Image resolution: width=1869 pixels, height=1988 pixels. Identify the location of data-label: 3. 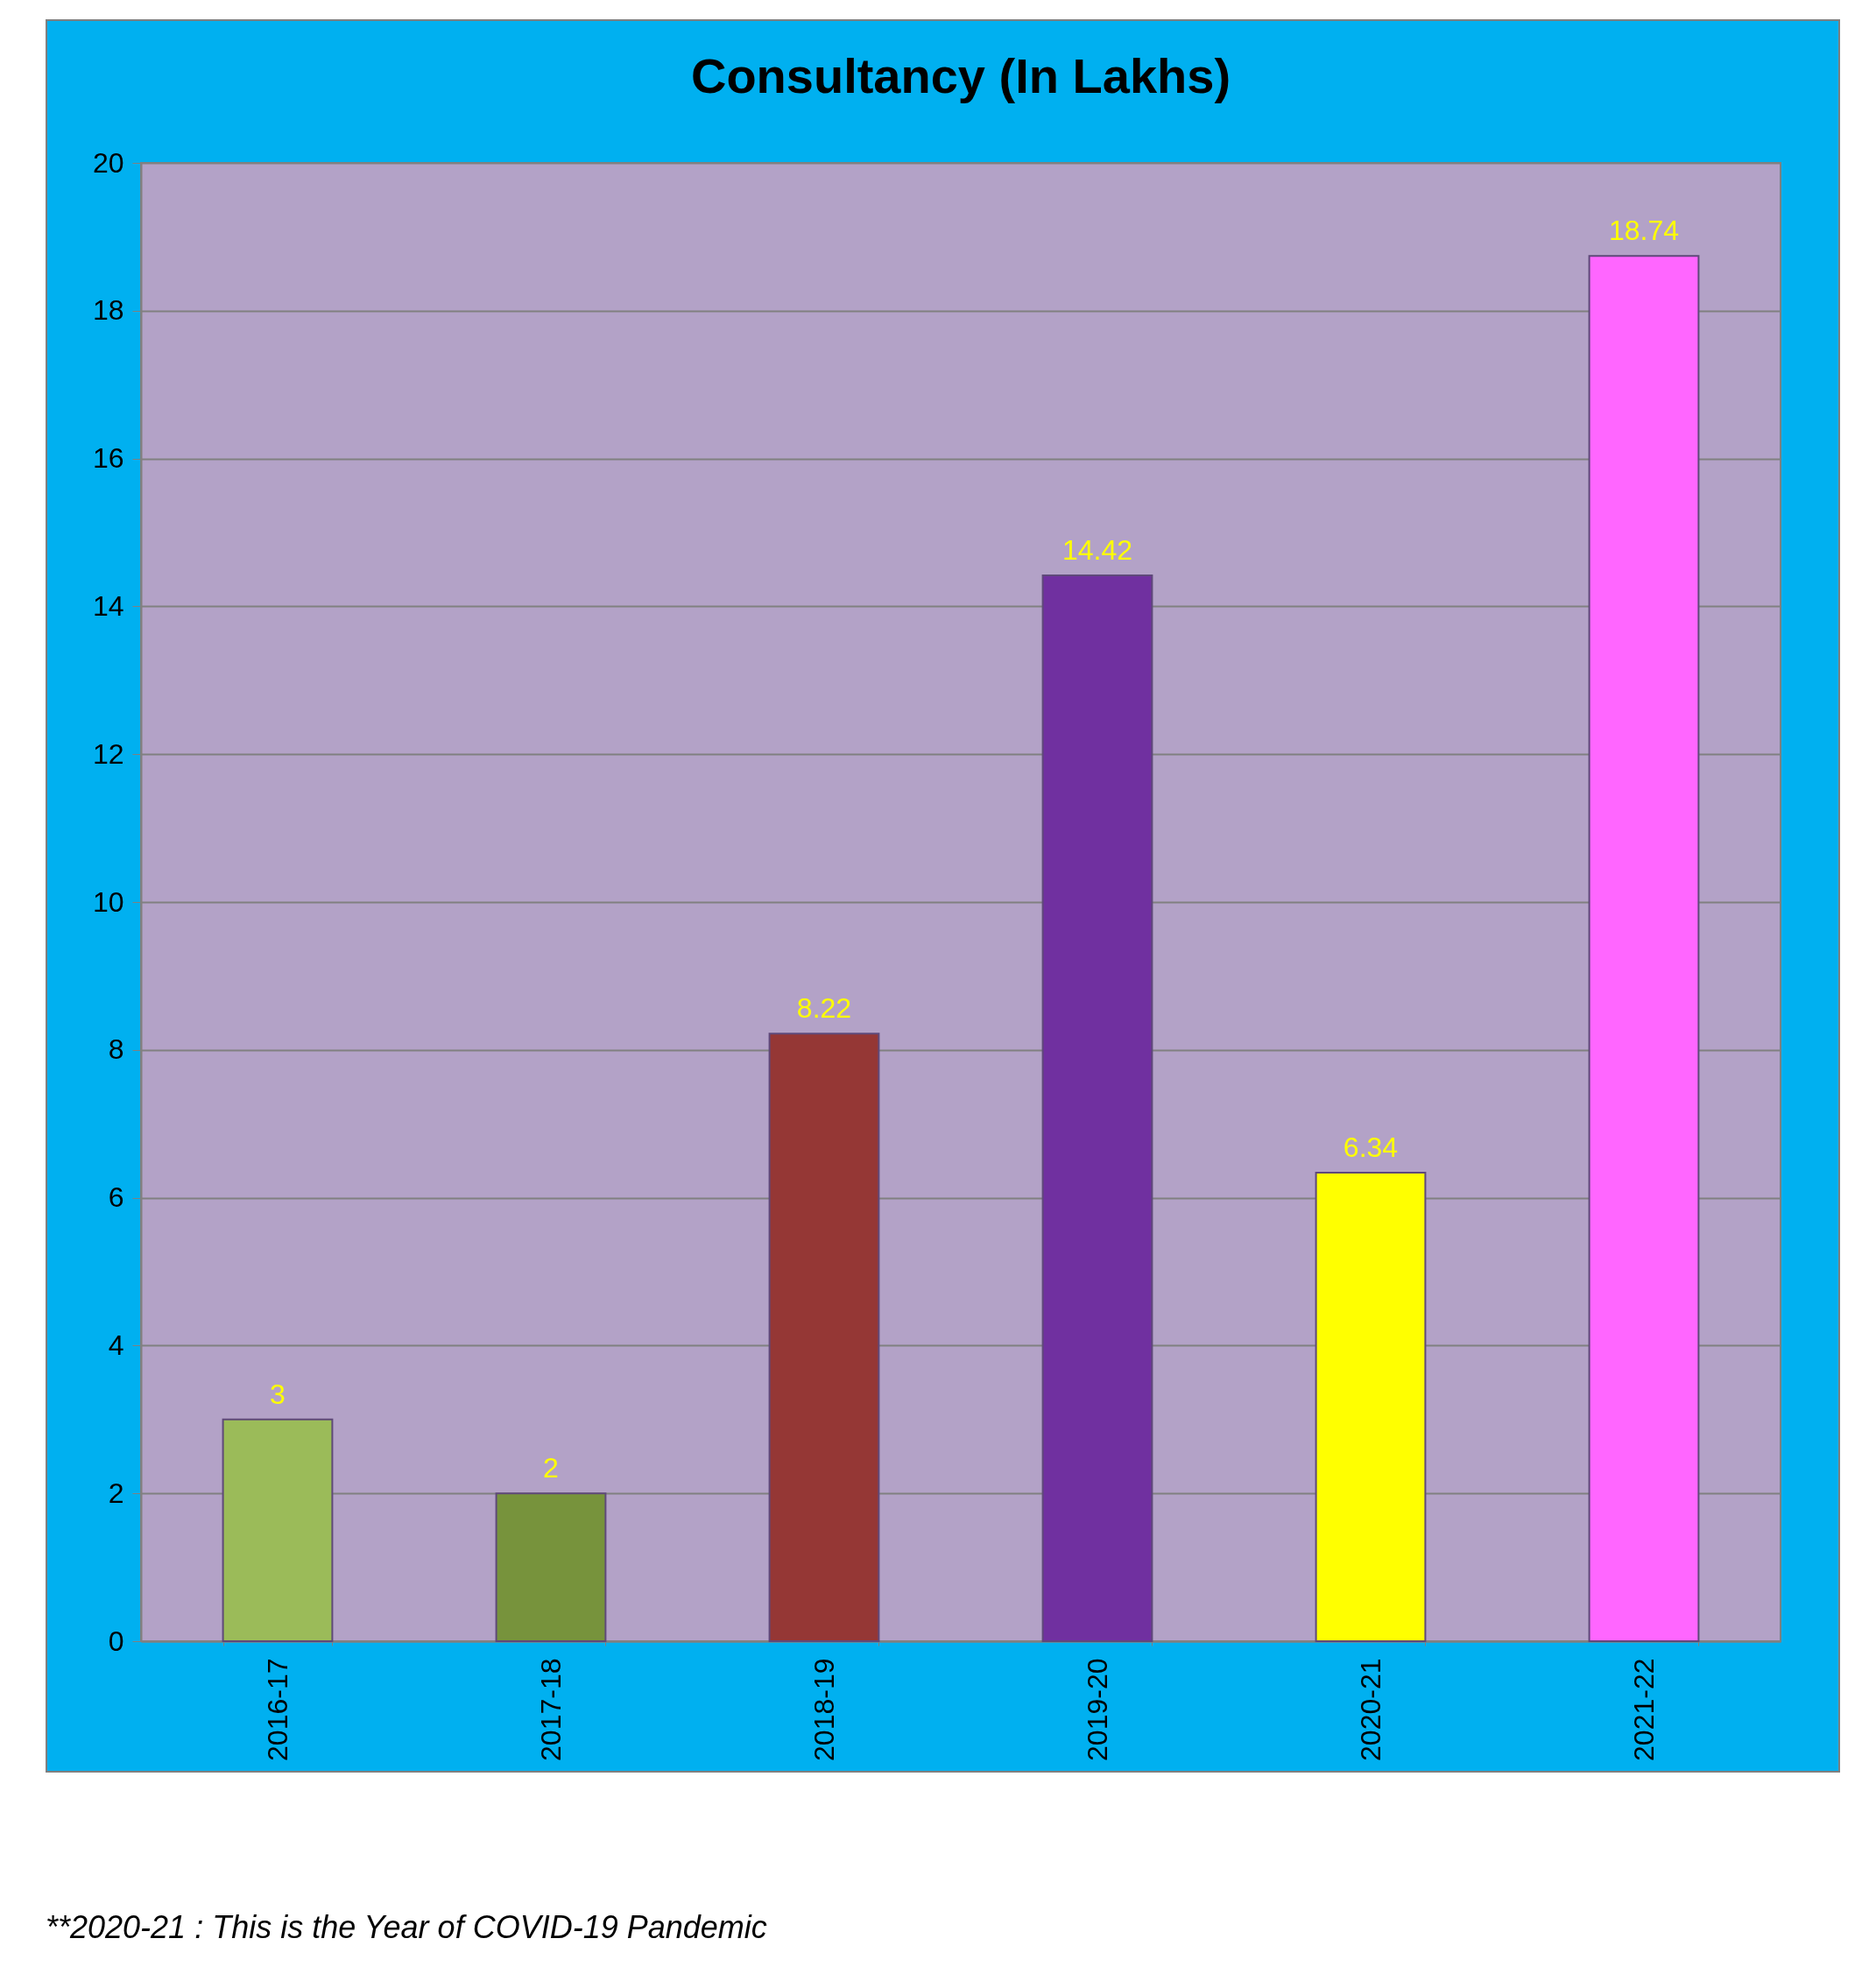
(278, 1394).